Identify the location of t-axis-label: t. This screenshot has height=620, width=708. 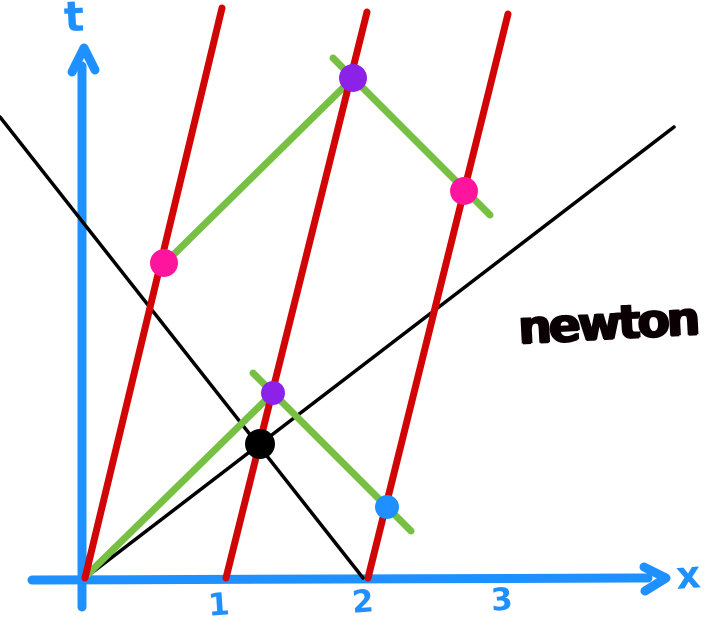
(74, 21).